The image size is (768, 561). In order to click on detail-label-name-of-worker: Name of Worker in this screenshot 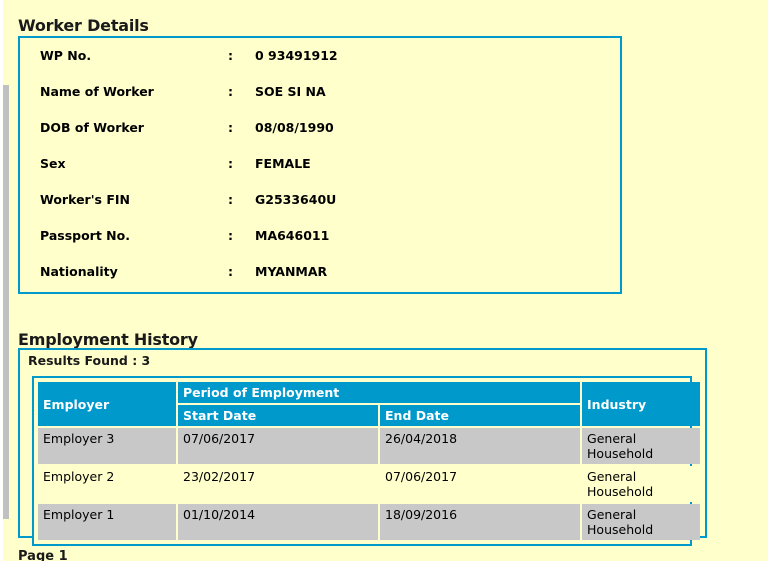, I will do `click(97, 91)`.